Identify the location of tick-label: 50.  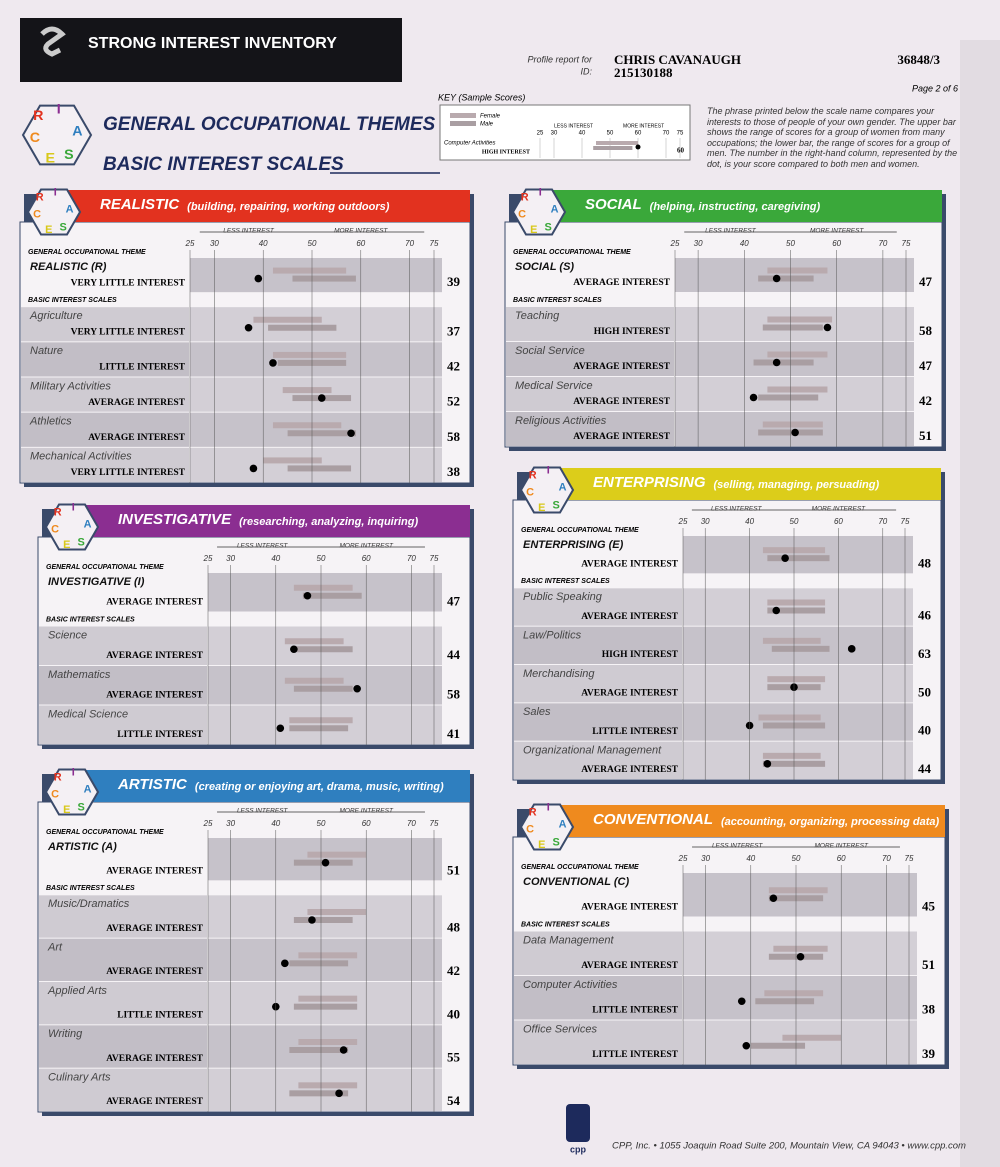
(321, 823).